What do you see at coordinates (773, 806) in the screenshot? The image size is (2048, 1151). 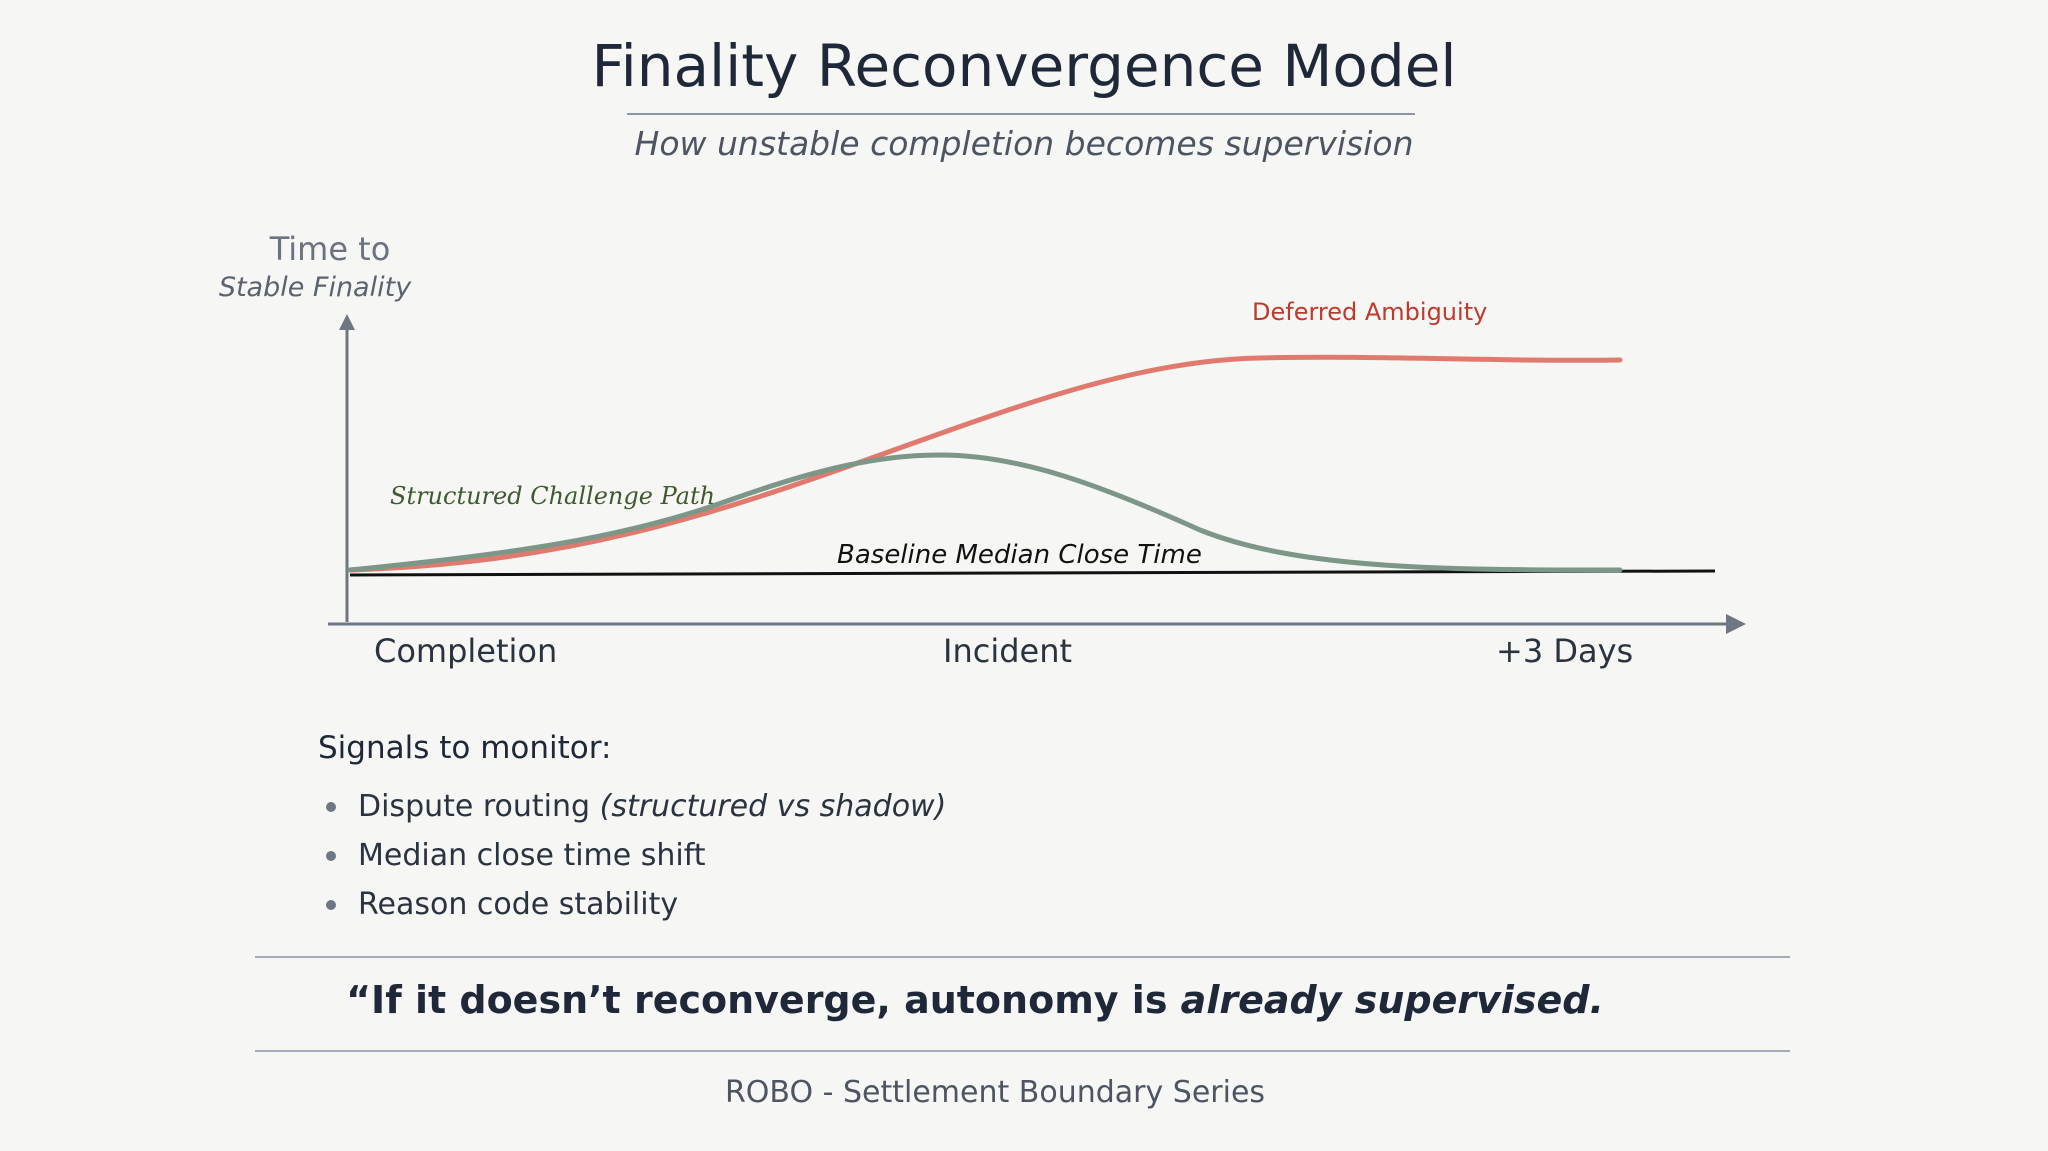 I see `signal-item-emphasis: (structured vs shadow)` at bounding box center [773, 806].